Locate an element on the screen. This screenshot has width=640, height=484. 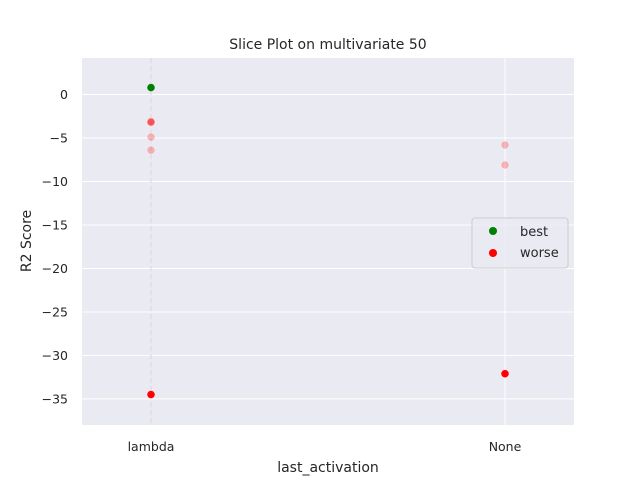
y-tick-label: −25 is located at coordinates (55, 311).